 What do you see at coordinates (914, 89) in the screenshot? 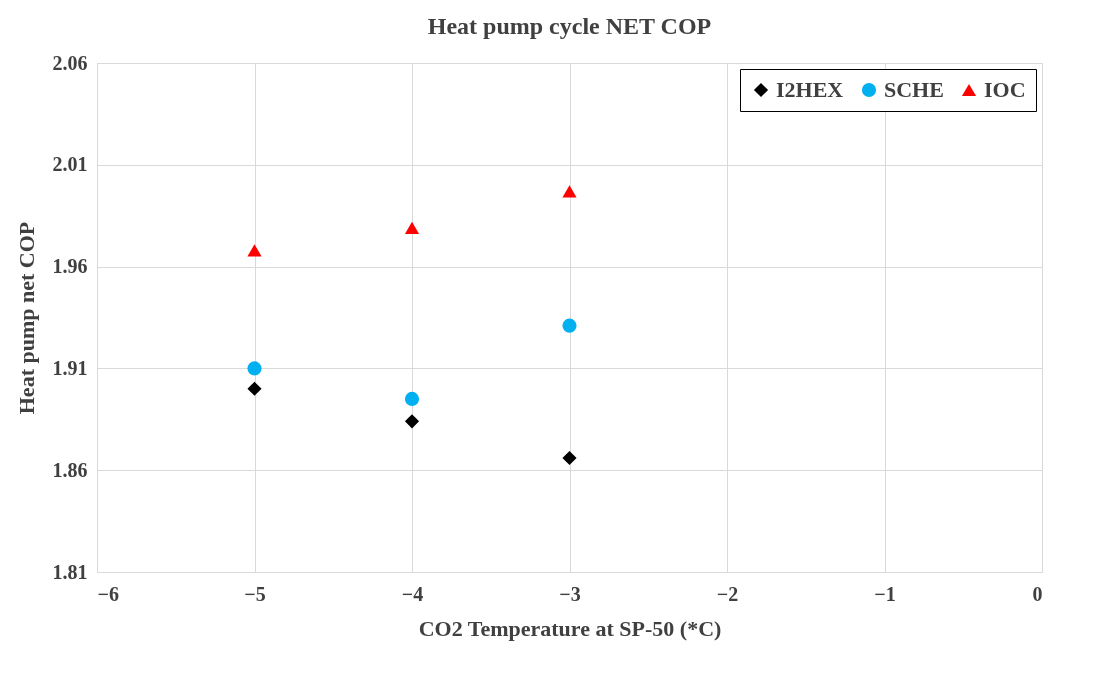
I see `legend-label: SCHE` at bounding box center [914, 89].